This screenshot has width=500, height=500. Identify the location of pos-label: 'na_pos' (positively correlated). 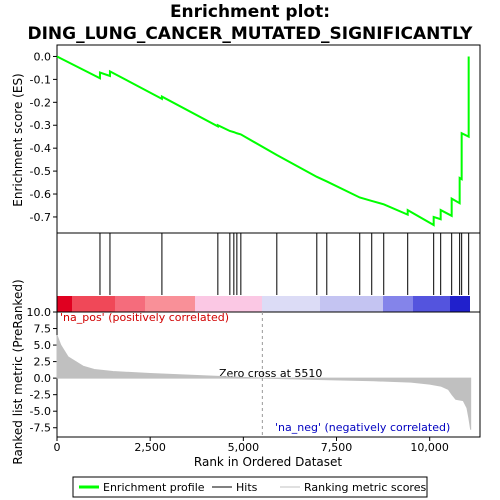
(144, 317).